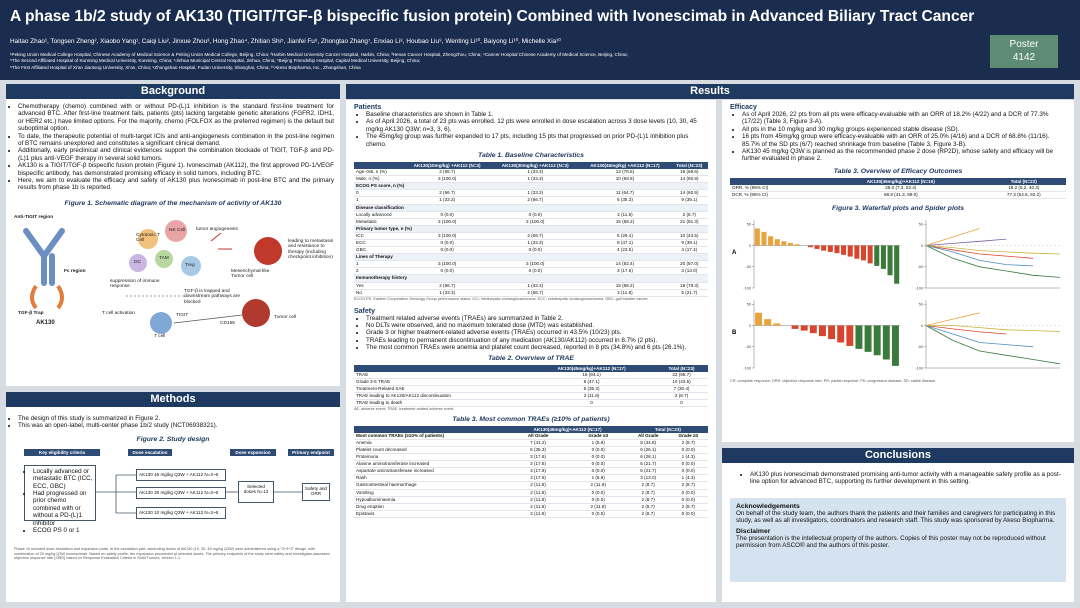 This screenshot has height=608, width=1080. Describe the element at coordinates (625, 222) in the screenshot. I see `table-cell: 15 (88.2)` at that location.